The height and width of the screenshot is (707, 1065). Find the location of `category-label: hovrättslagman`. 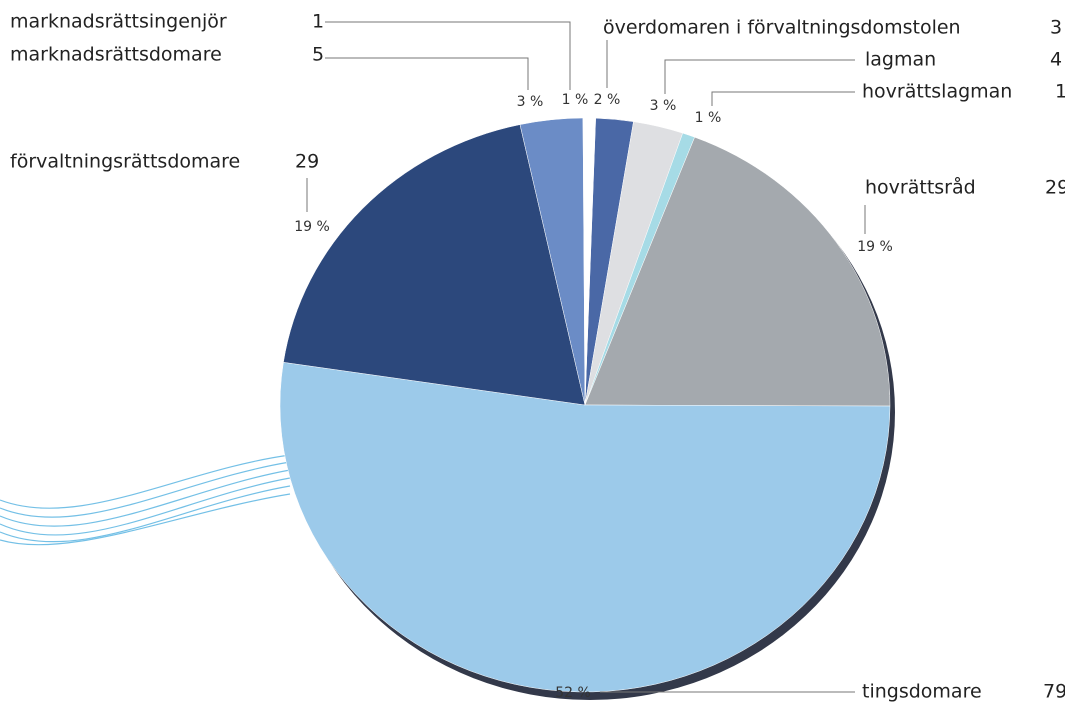

category-label: hovrättslagman is located at coordinates (937, 92).